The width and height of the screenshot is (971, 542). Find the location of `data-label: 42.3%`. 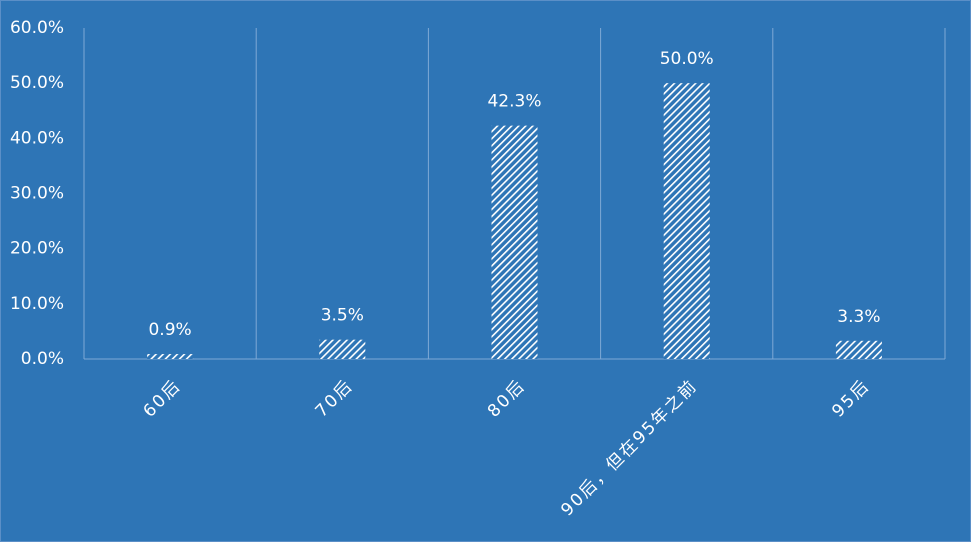

data-label: 42.3% is located at coordinates (514, 102).